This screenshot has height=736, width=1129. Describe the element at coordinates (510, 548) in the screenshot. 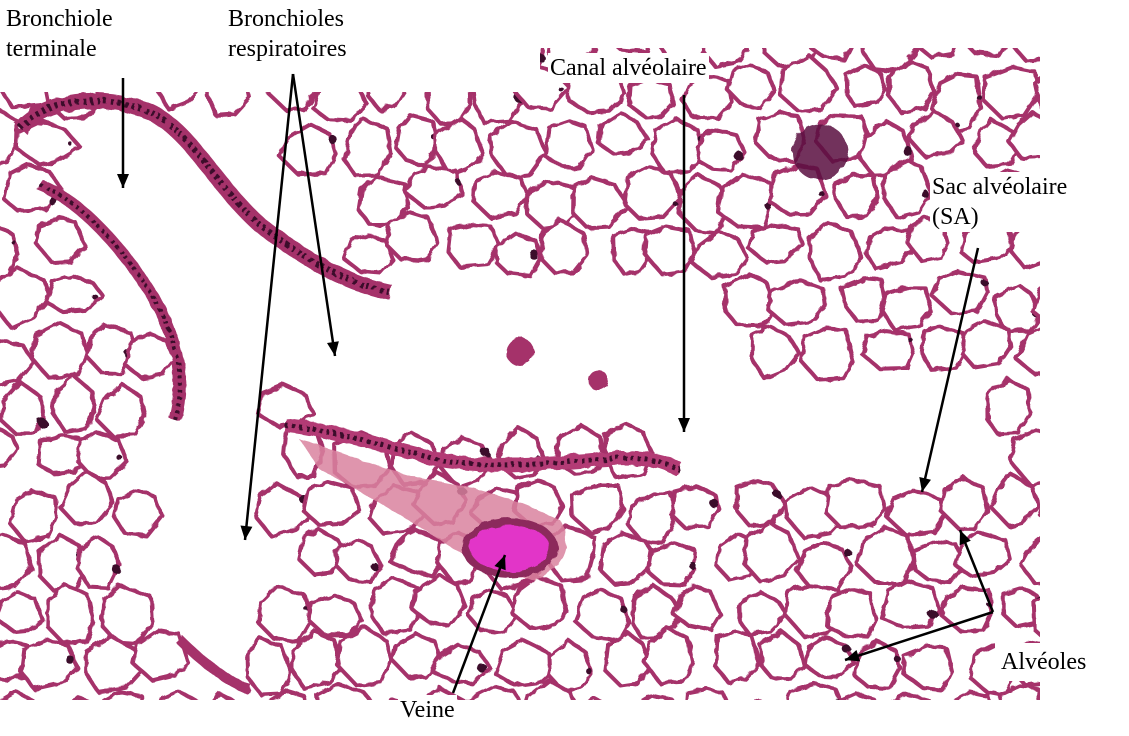

I see `vein-blood` at that location.